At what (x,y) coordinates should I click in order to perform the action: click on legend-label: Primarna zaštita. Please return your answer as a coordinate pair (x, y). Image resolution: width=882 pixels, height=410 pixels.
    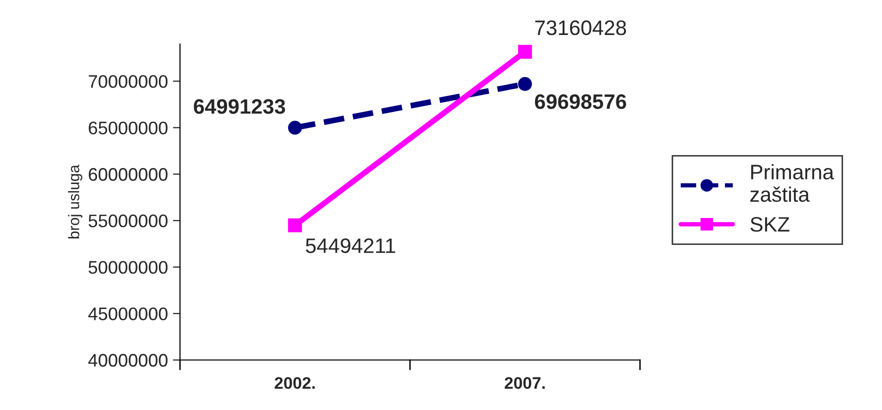
    Looking at the image, I should click on (792, 183).